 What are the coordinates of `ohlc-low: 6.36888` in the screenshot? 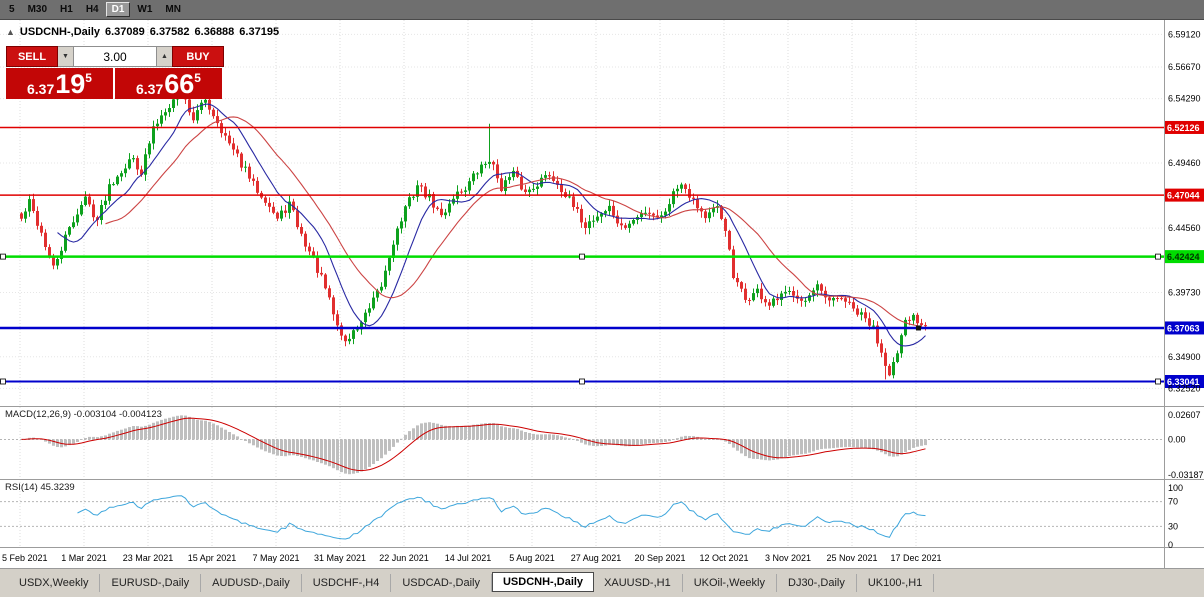 It's located at (214, 32).